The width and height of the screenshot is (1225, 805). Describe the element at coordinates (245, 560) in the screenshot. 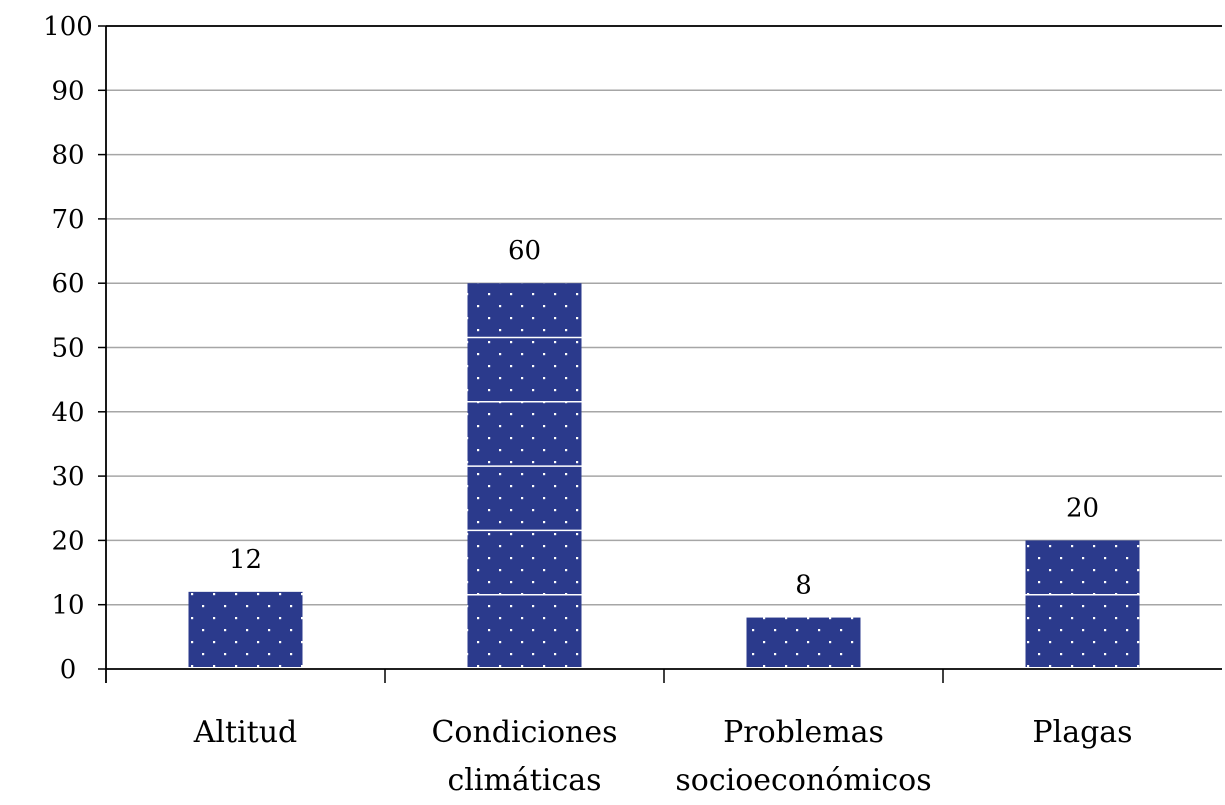

I see `data-label: 12` at that location.